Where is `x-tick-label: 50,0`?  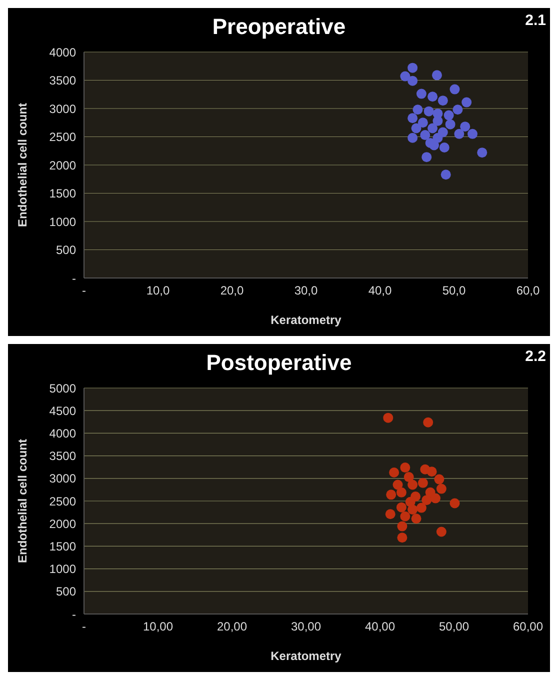
x-tick-label: 50,0 is located at coordinates (454, 291).